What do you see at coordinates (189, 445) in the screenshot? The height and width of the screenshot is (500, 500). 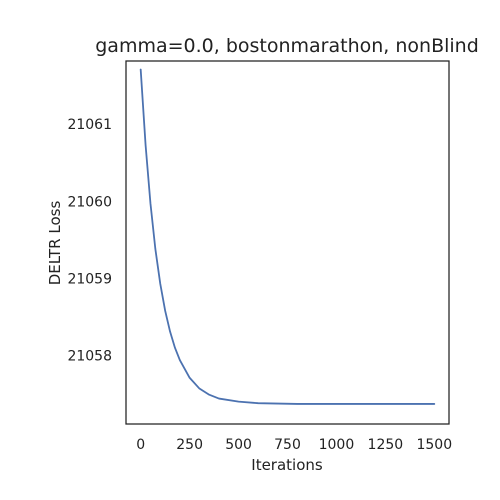 I see `x-tick-label: 250` at bounding box center [189, 445].